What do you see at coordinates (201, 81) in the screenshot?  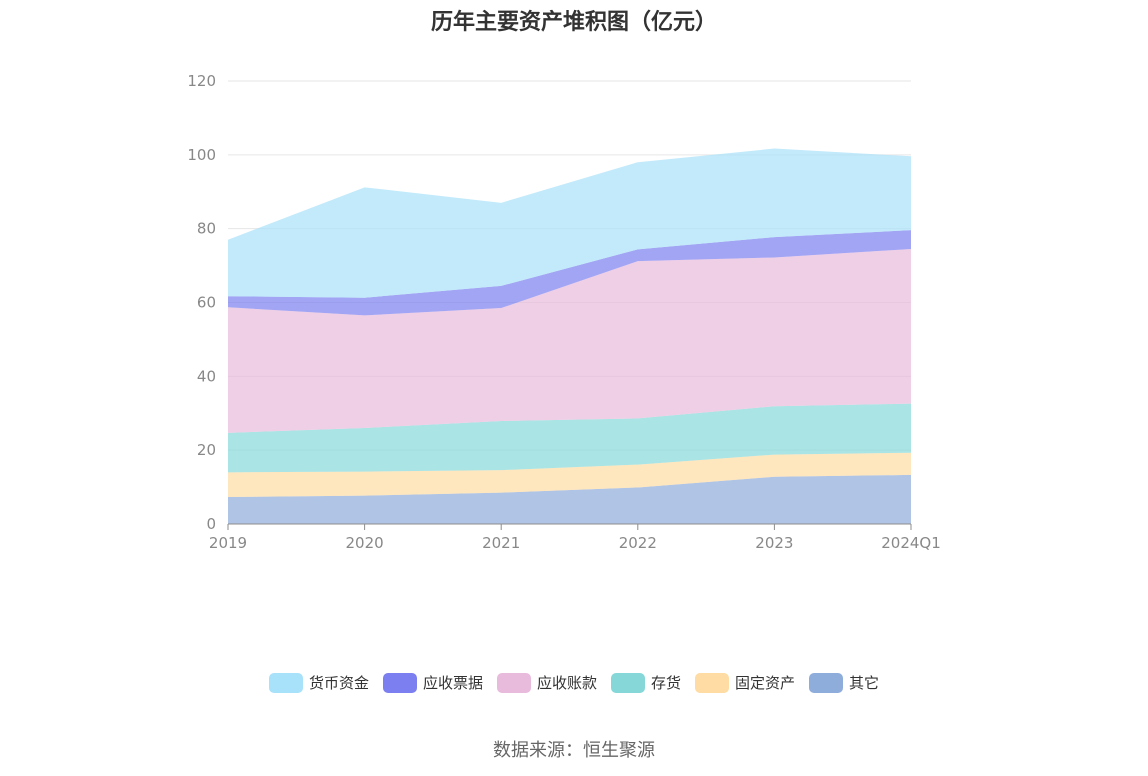 I see `y-tick-label: 120` at bounding box center [201, 81].